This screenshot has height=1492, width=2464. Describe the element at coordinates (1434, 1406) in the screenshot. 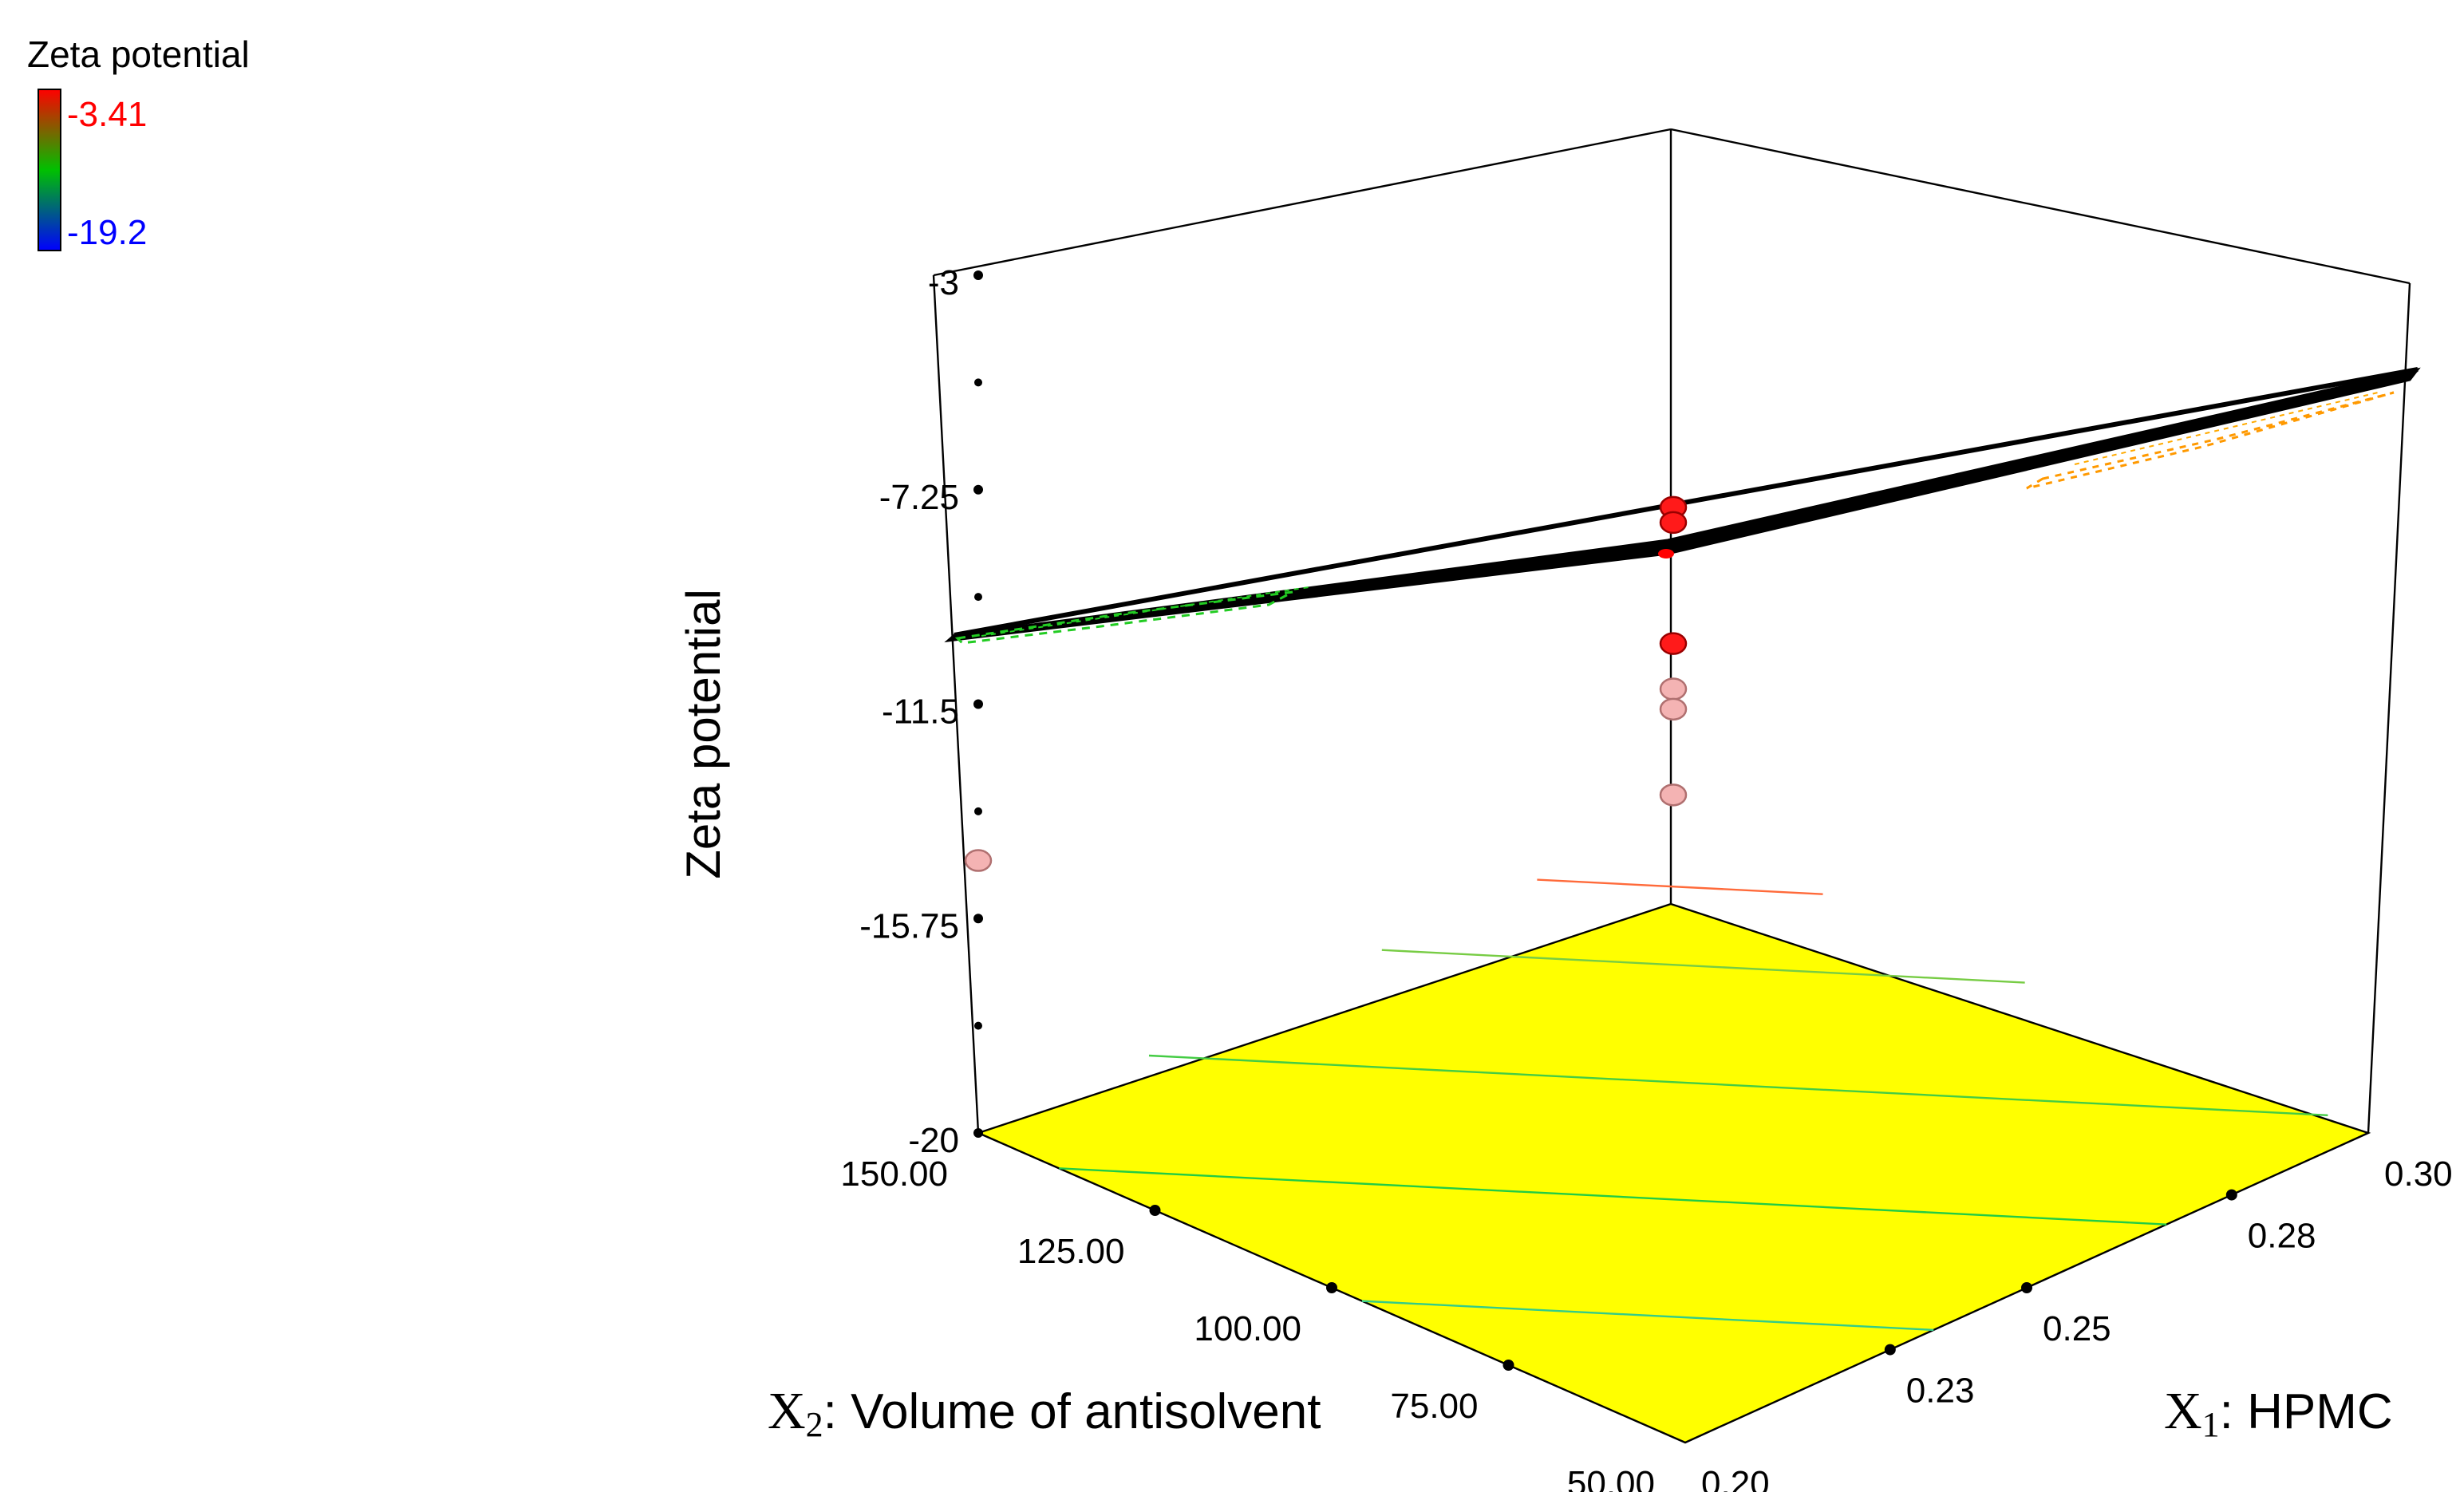

I see `x2-tick-label: 75.00` at that location.